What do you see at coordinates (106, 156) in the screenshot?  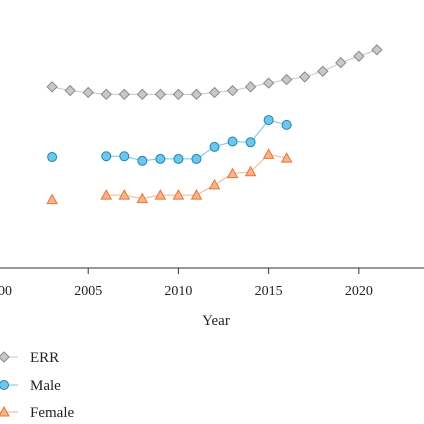 I see `point-male-2006` at bounding box center [106, 156].